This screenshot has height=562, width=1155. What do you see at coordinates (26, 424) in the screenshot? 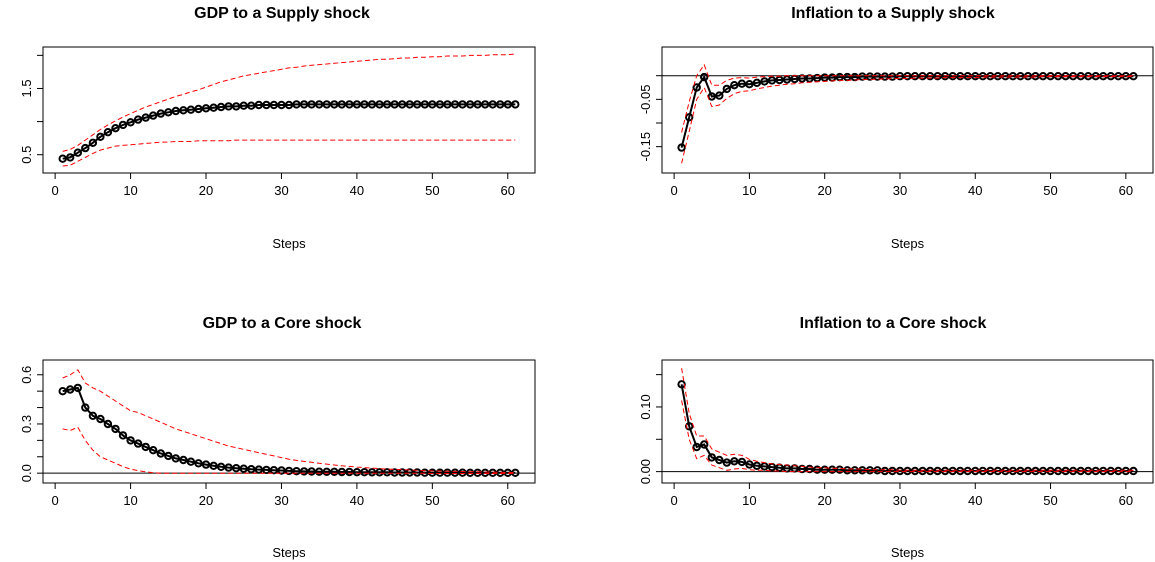
I see `y-tick-label: 0.3` at bounding box center [26, 424].